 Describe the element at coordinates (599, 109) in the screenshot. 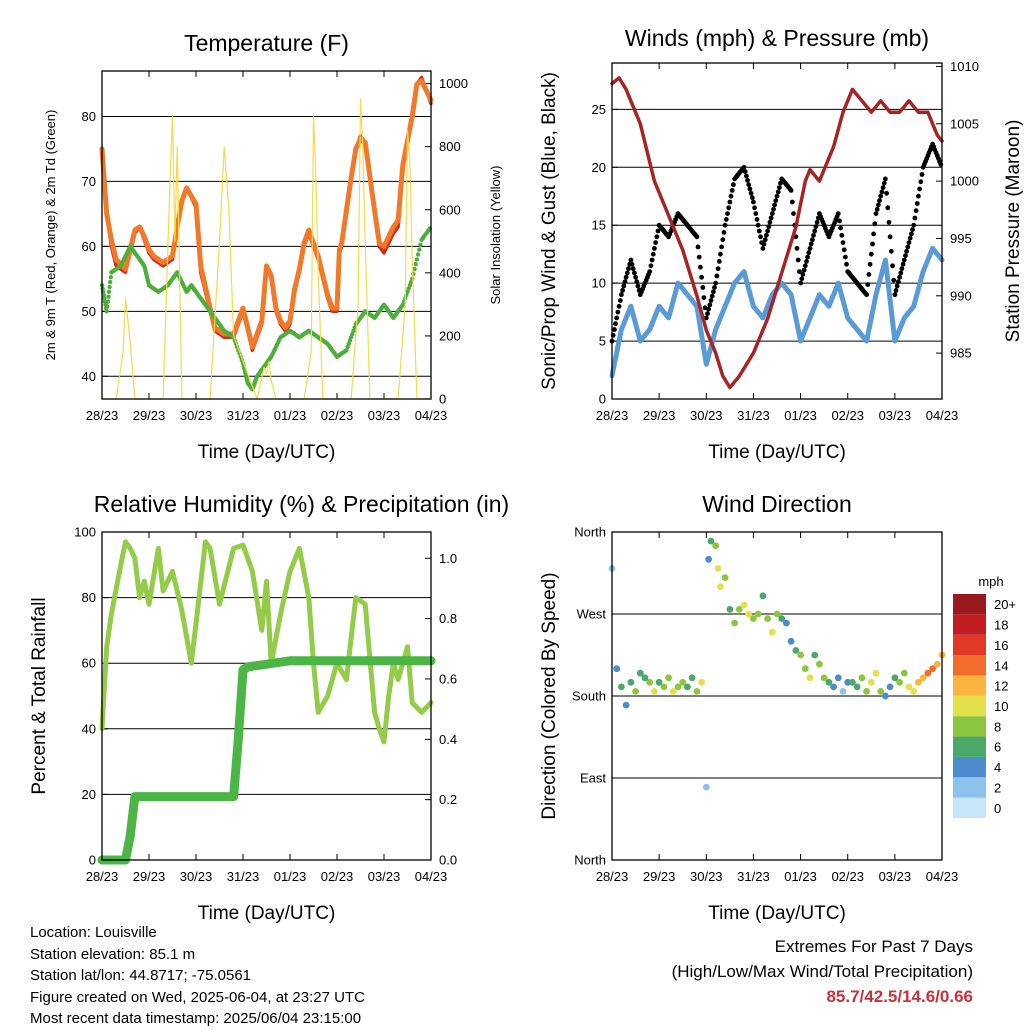

I see `wind-ytick-label: 25` at that location.